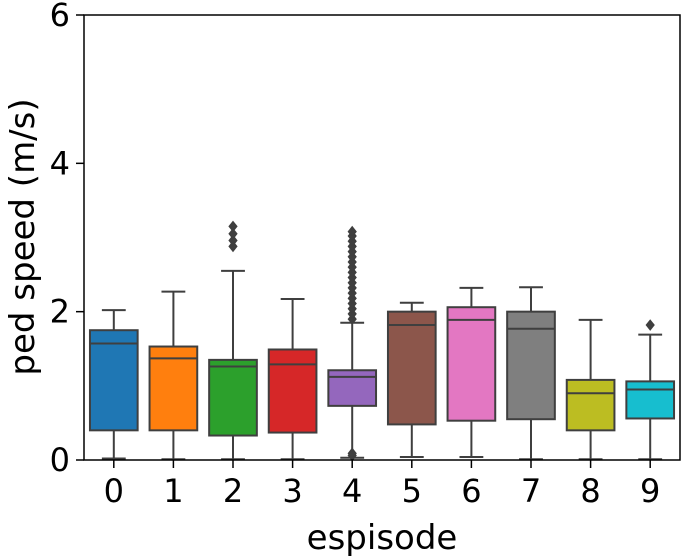 This screenshot has height=558, width=683. Describe the element at coordinates (292, 491) in the screenshot. I see `x-tick-label: 3` at that location.